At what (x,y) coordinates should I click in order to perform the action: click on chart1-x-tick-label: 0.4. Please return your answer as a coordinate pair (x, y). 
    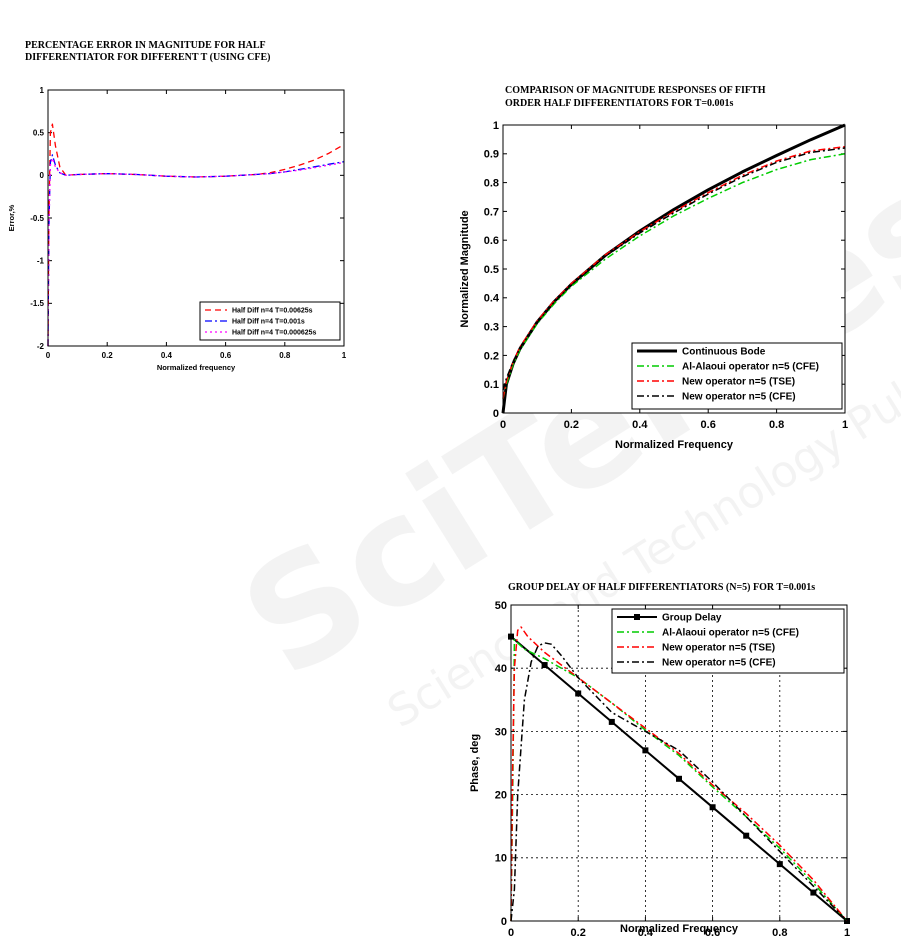
    Looking at the image, I should click on (640, 425).